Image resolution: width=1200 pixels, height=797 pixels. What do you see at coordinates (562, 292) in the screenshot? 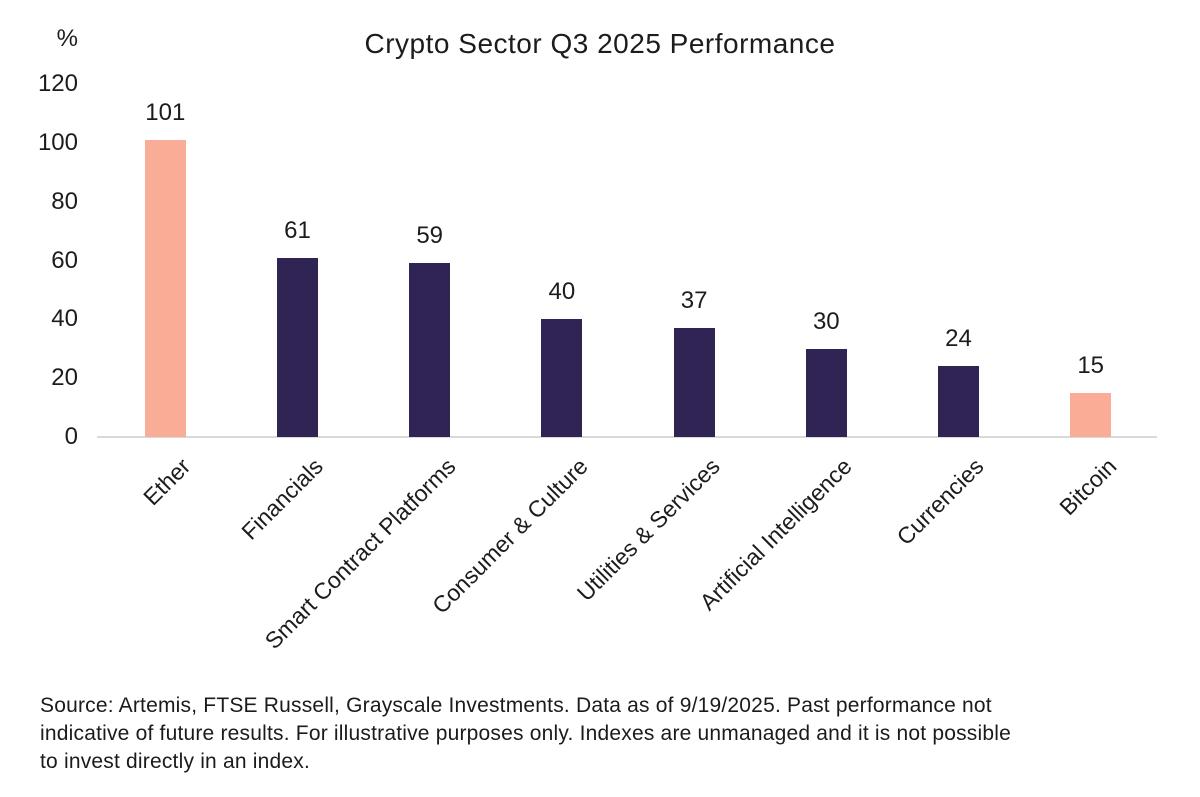
I see `bar-value-label: 40` at bounding box center [562, 292].